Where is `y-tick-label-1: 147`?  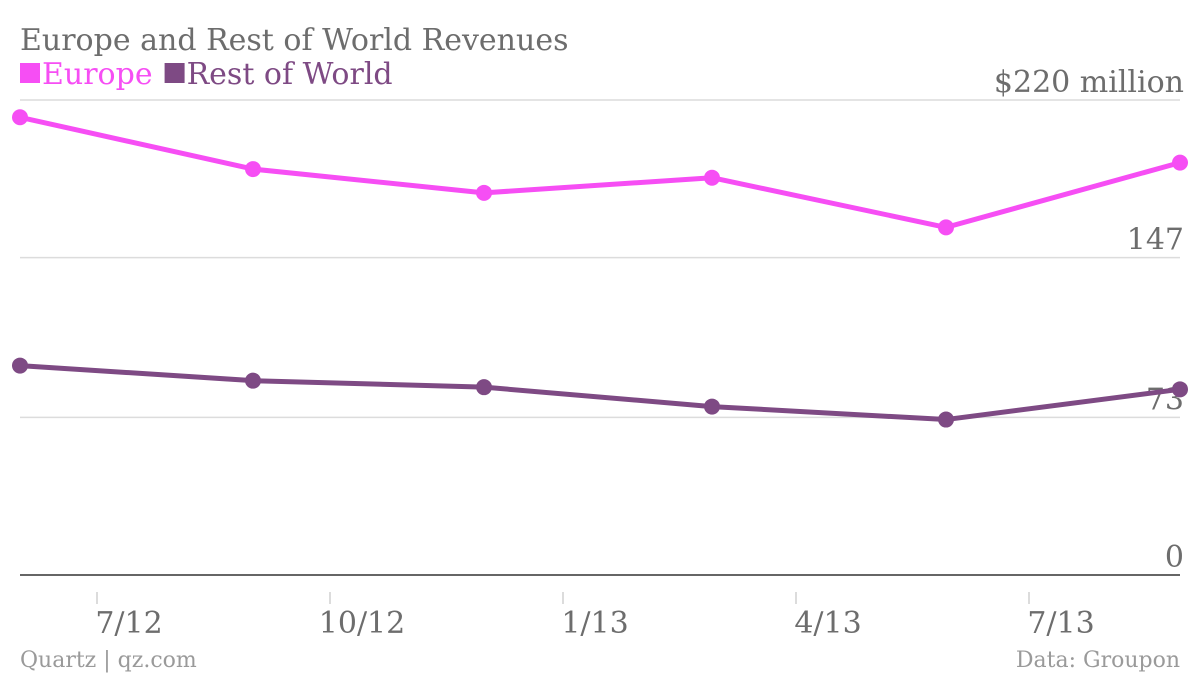 y-tick-label-1: 147 is located at coordinates (1155, 240).